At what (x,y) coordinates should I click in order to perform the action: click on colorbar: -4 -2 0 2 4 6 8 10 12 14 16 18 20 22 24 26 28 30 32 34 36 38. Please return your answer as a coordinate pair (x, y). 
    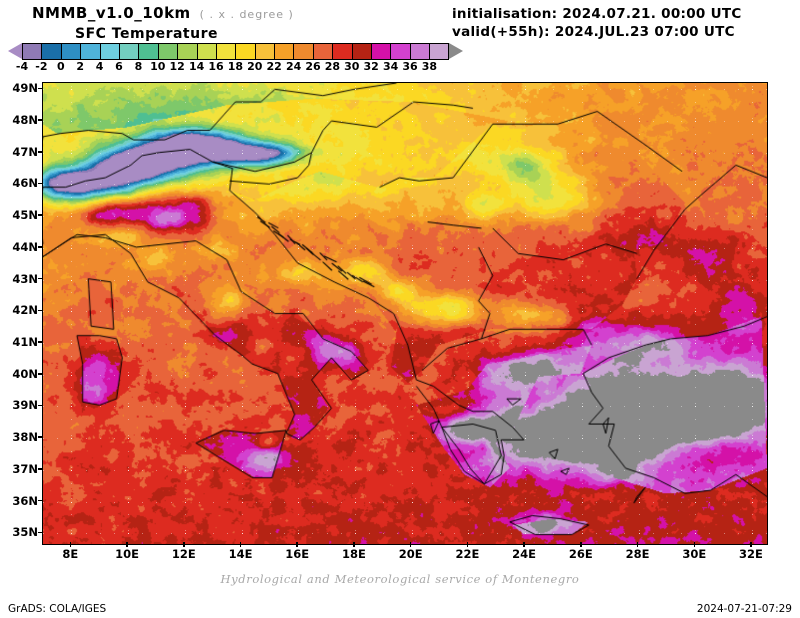
    Looking at the image, I should click on (233, 58).